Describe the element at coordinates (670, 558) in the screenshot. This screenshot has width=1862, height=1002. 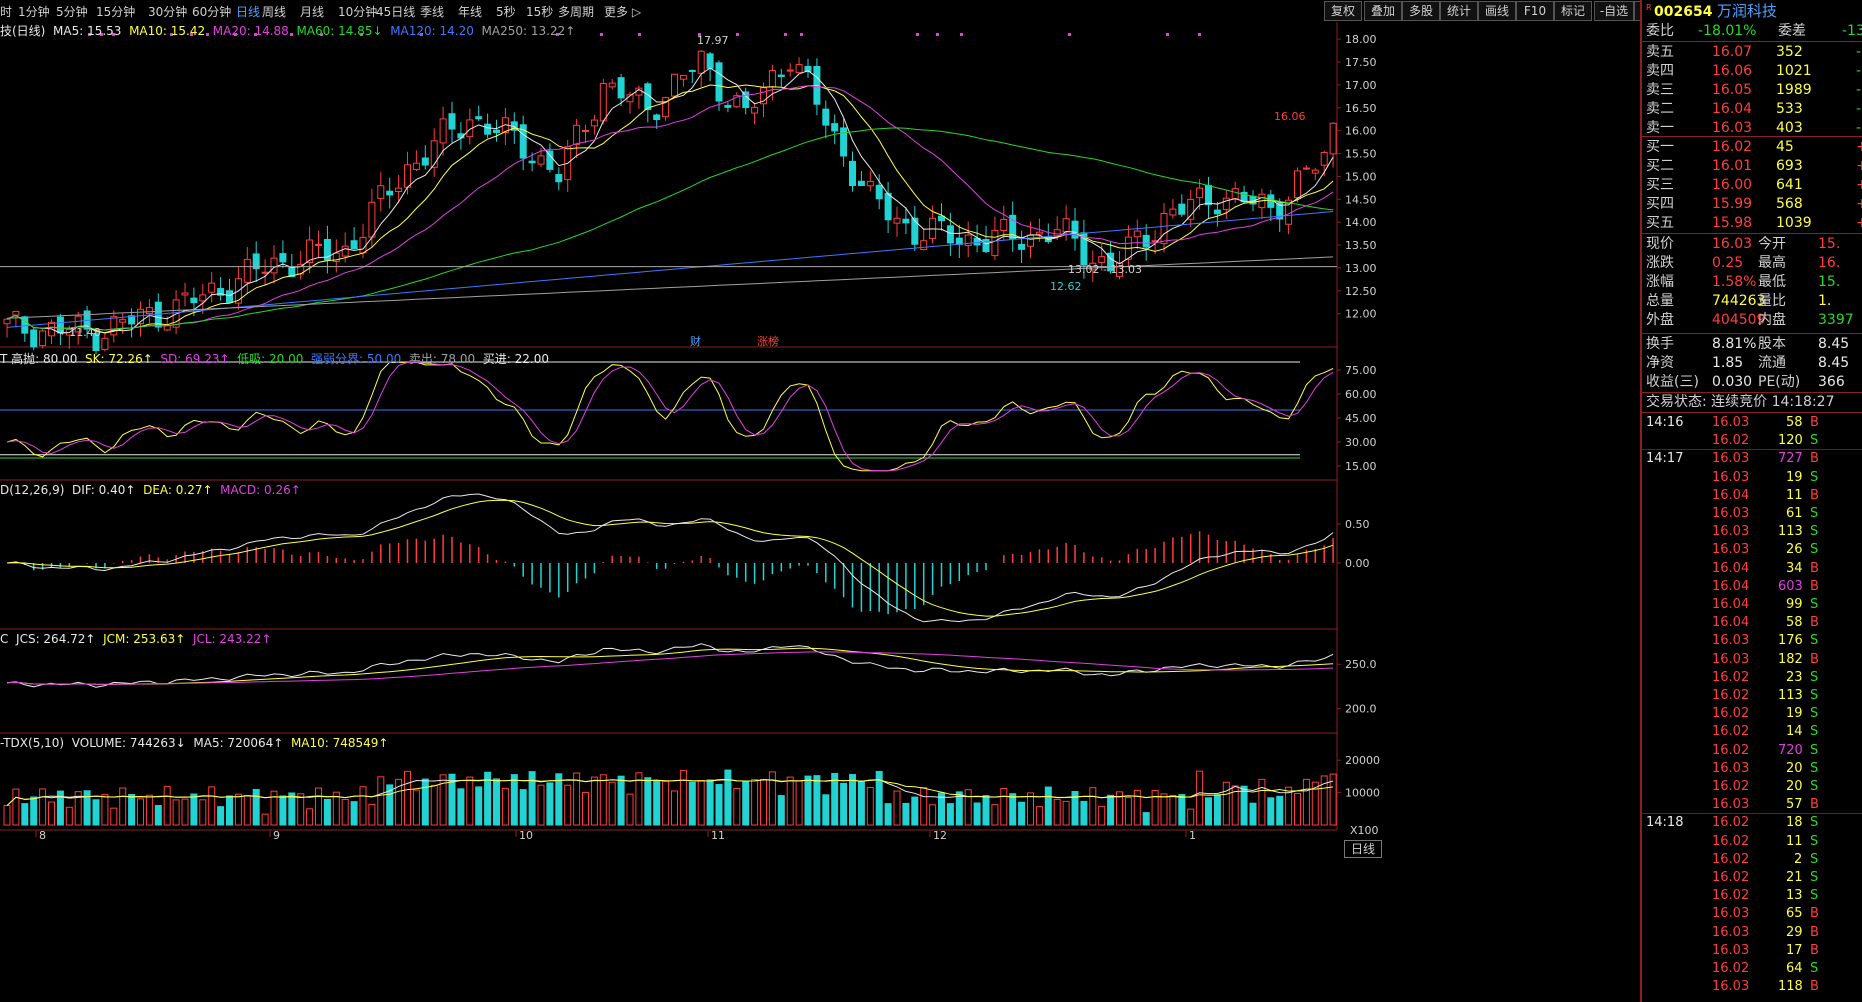
I see `macd-dif-line` at that location.